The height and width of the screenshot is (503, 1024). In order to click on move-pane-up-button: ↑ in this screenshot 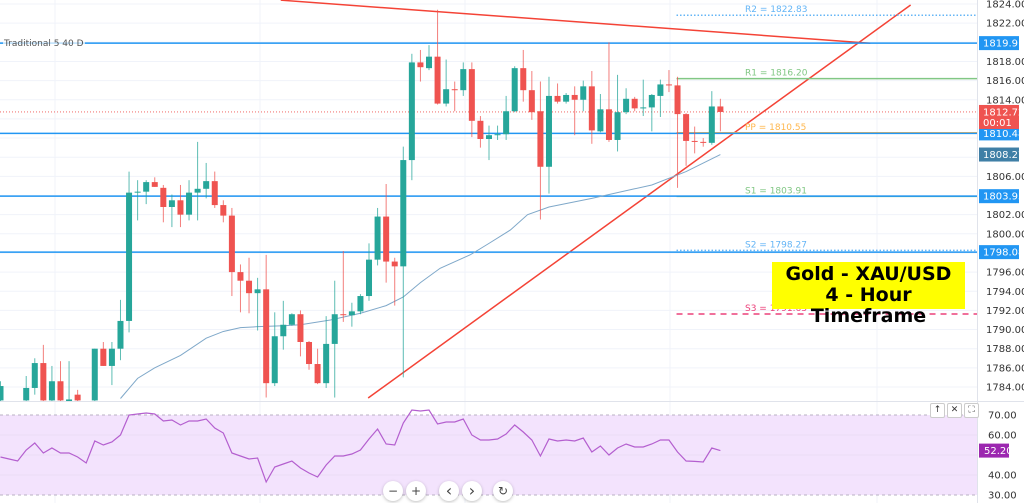, I will do `click(937, 410)`.